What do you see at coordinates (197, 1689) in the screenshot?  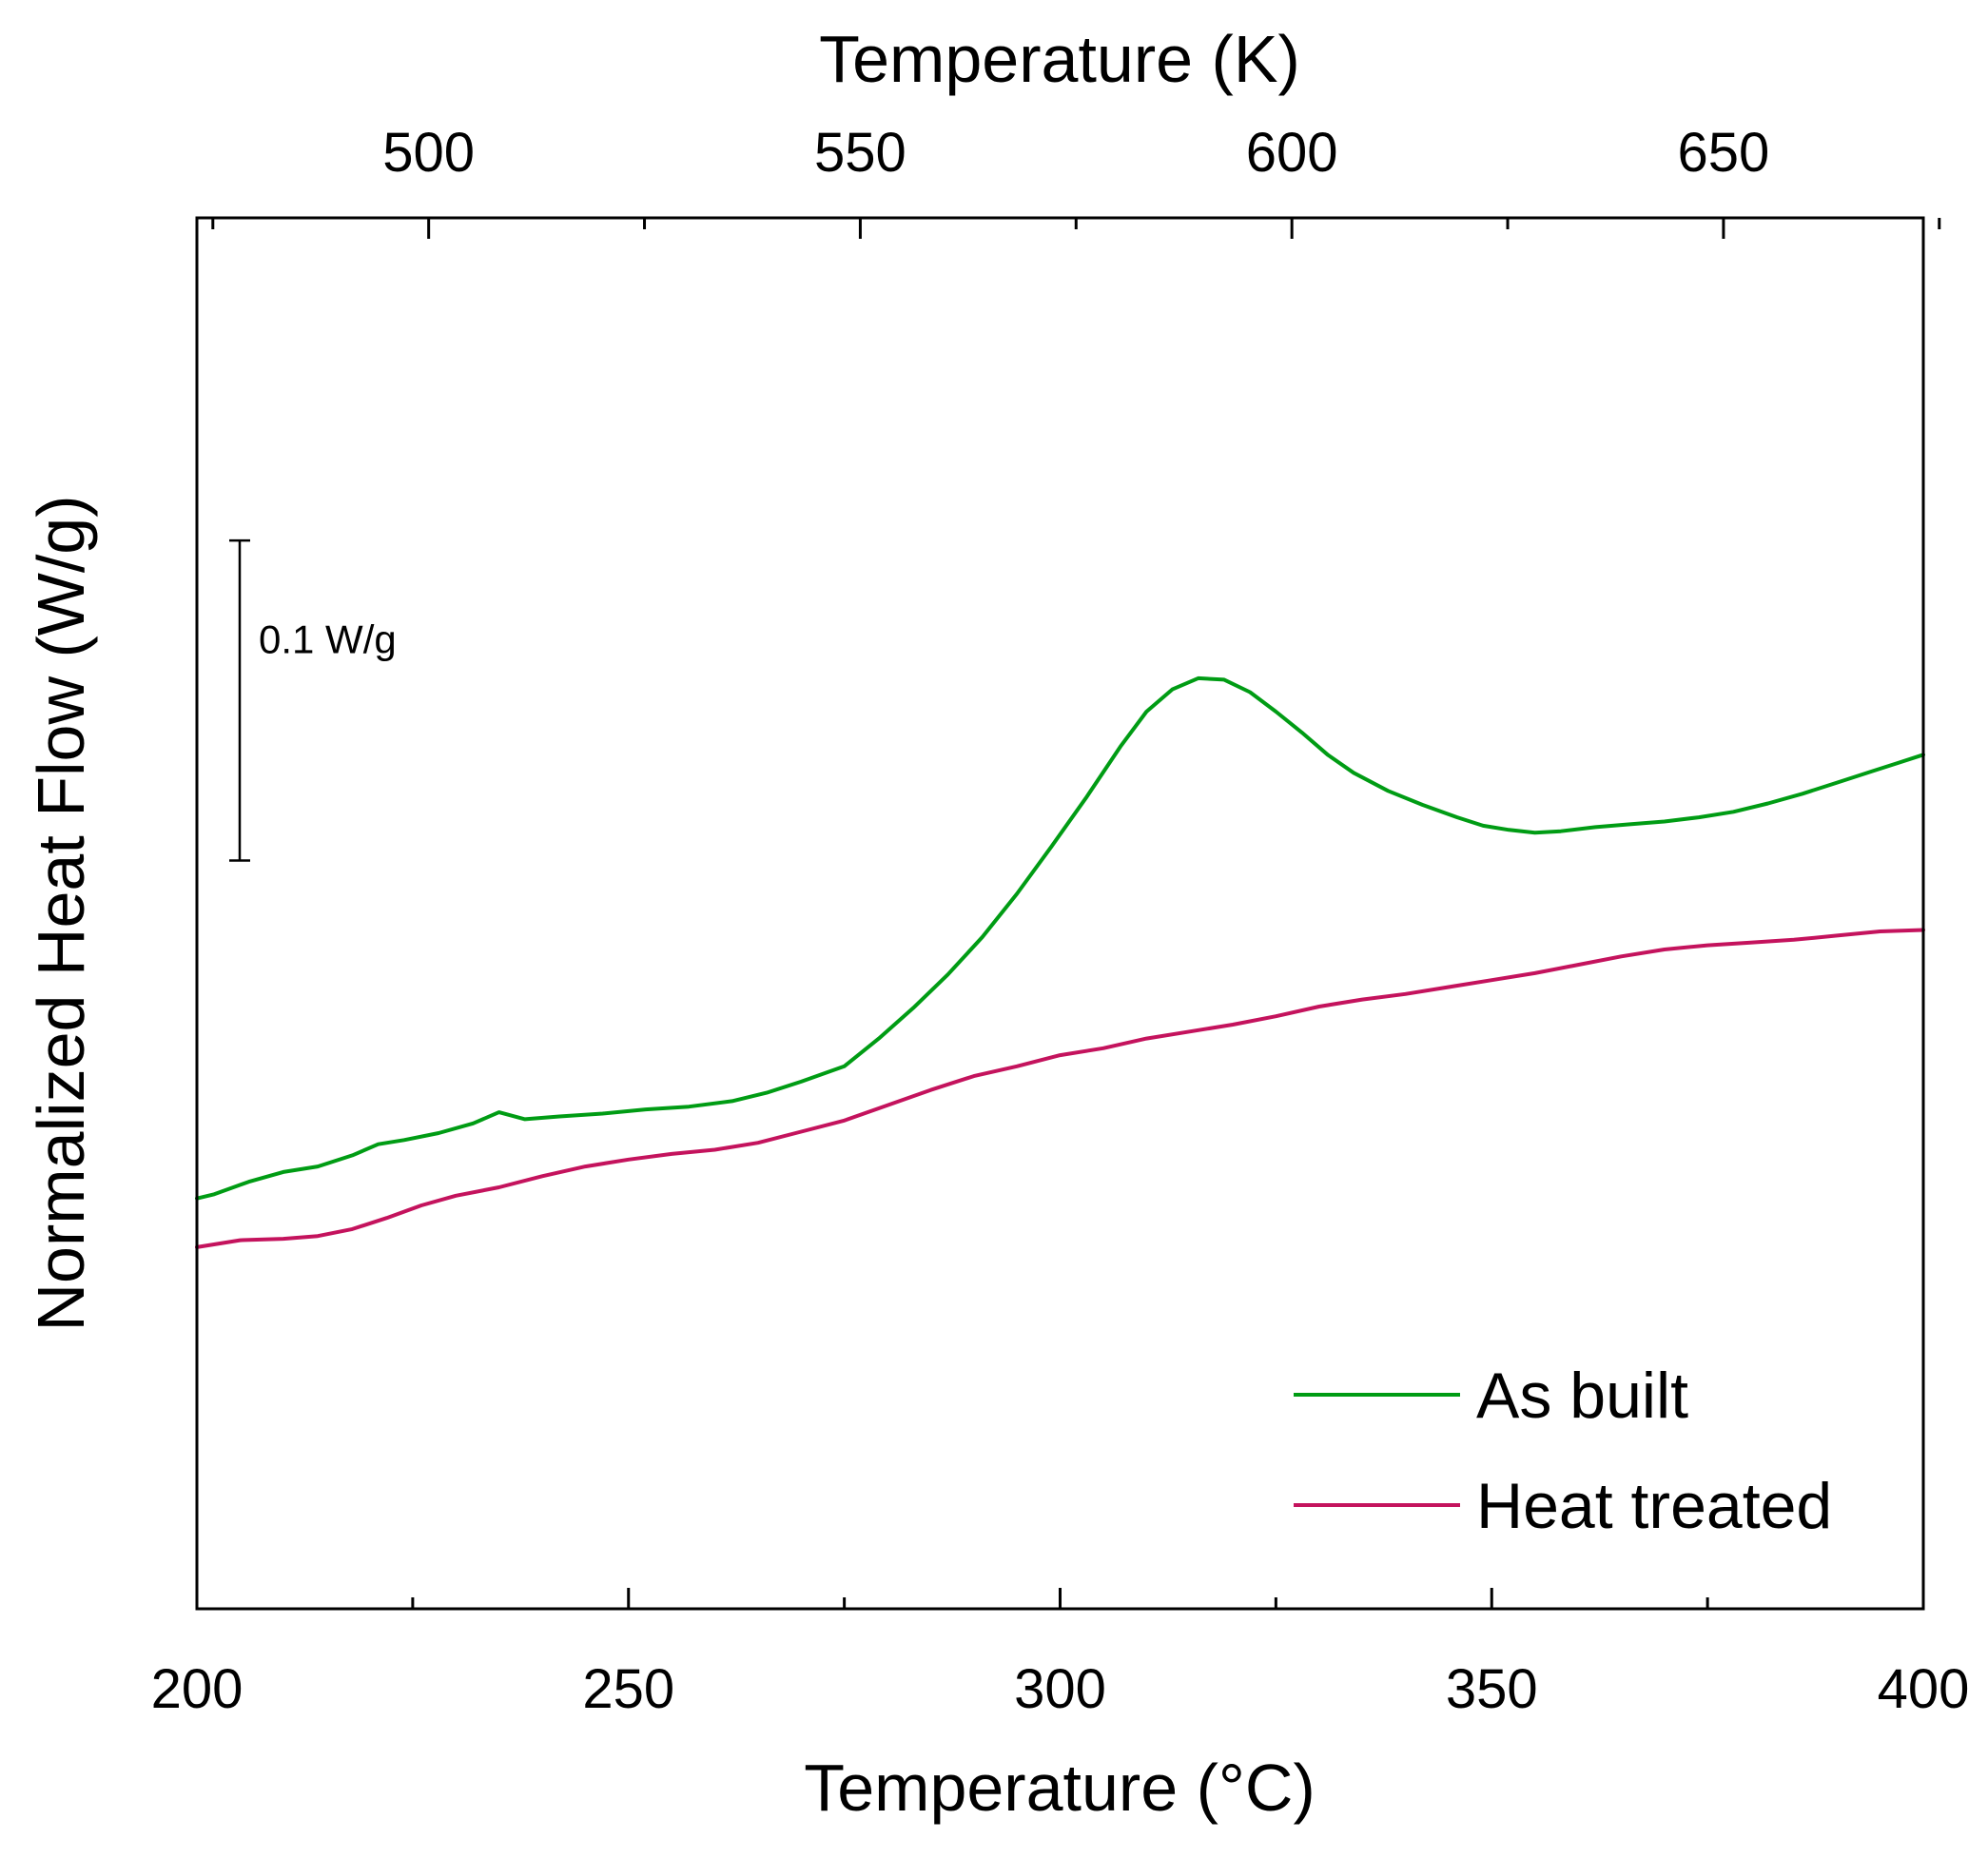 I see `x-tick-label: 200` at bounding box center [197, 1689].